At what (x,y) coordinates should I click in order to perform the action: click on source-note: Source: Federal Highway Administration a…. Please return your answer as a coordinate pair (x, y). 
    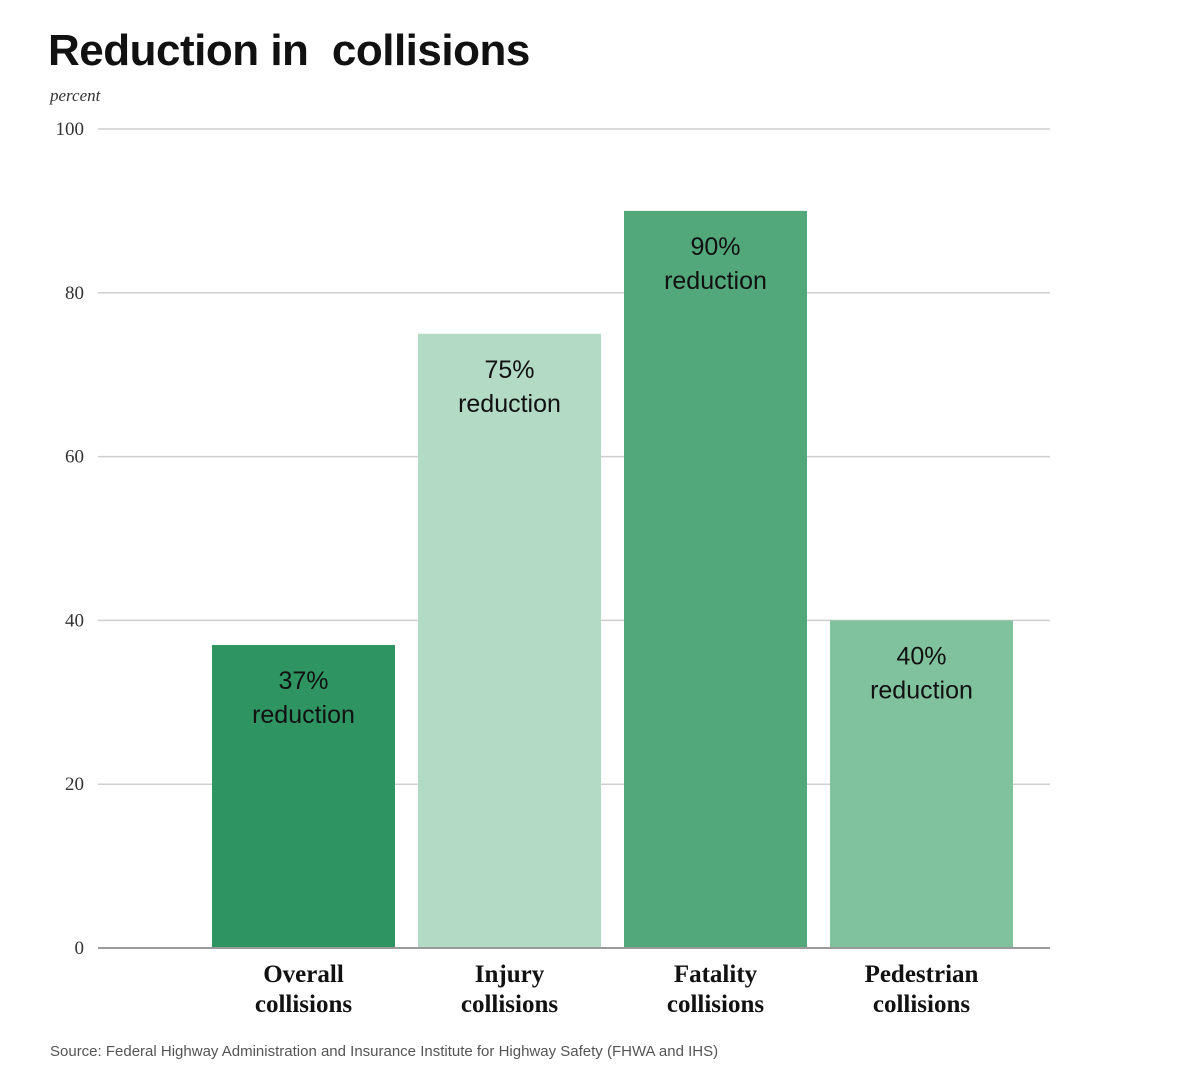
    Looking at the image, I should click on (384, 1051).